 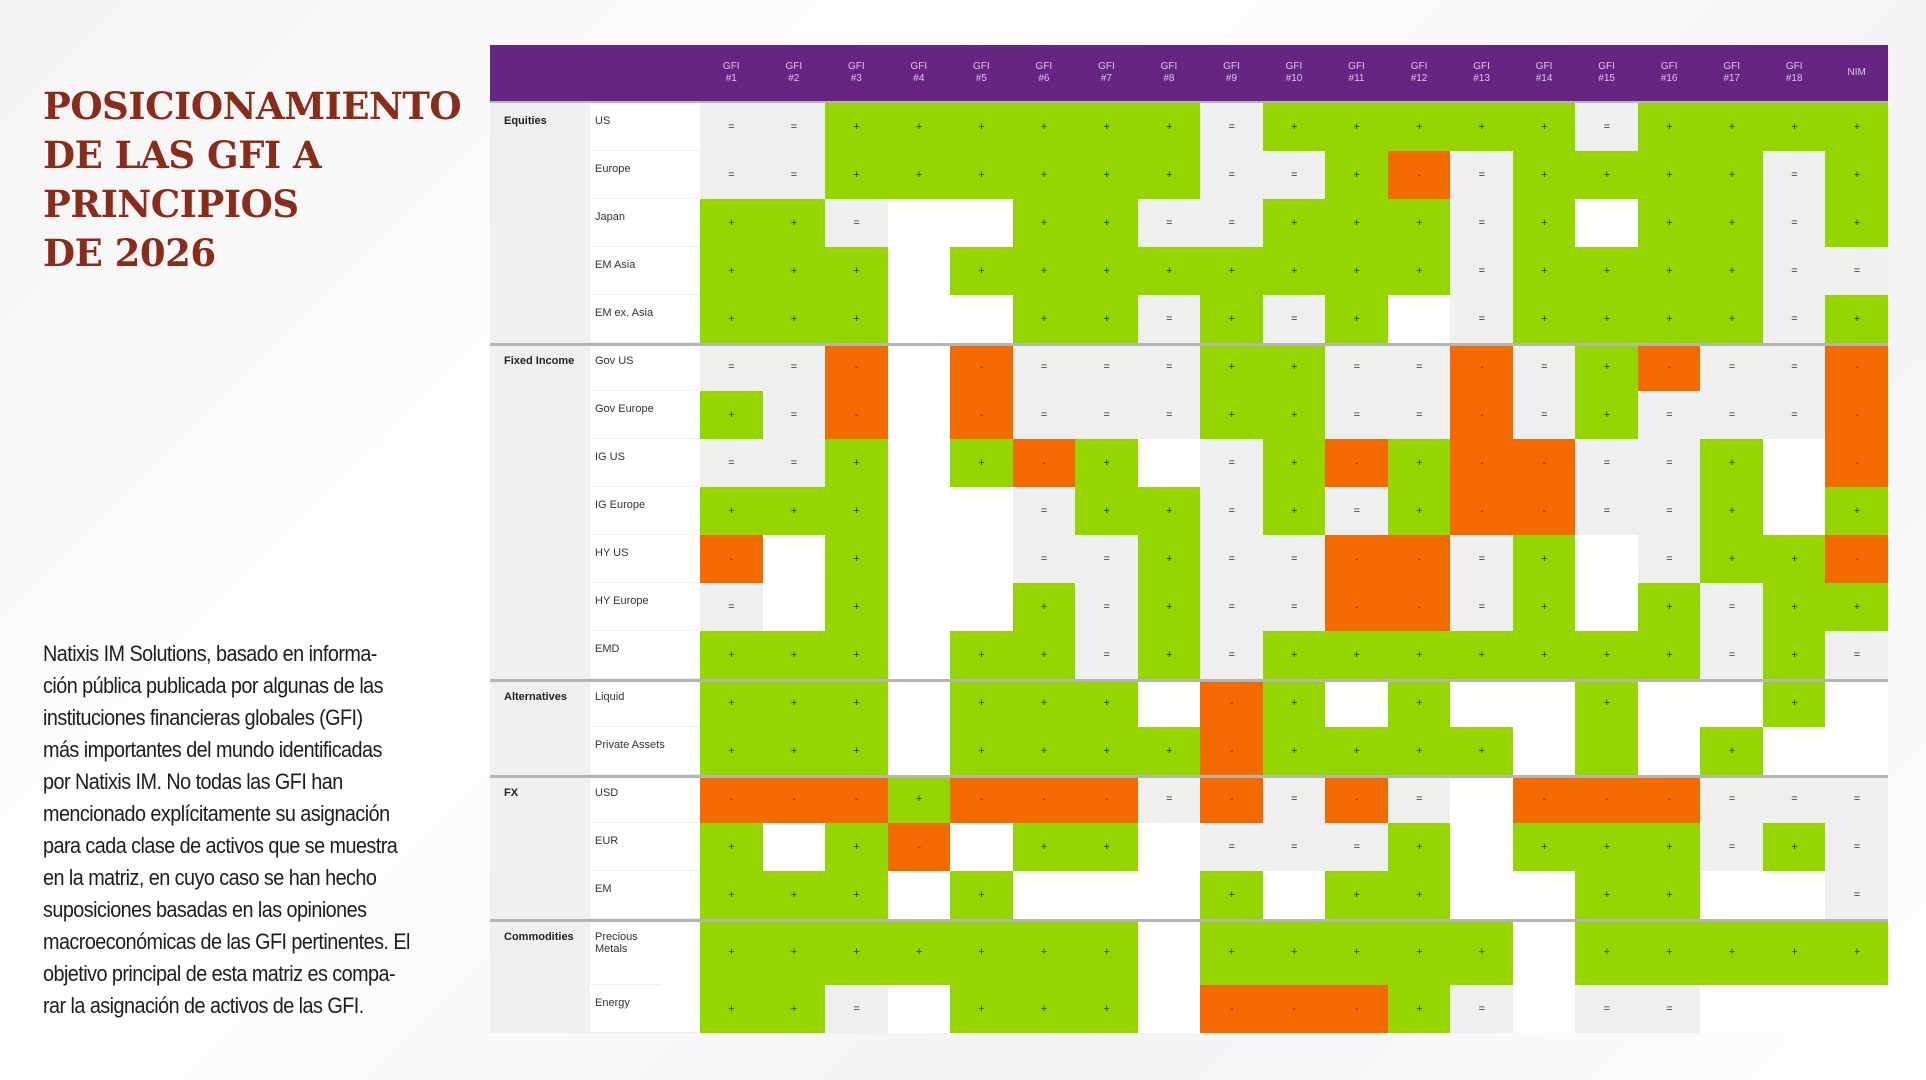 What do you see at coordinates (794, 78) in the screenshot?
I see `column-header-number: #2` at bounding box center [794, 78].